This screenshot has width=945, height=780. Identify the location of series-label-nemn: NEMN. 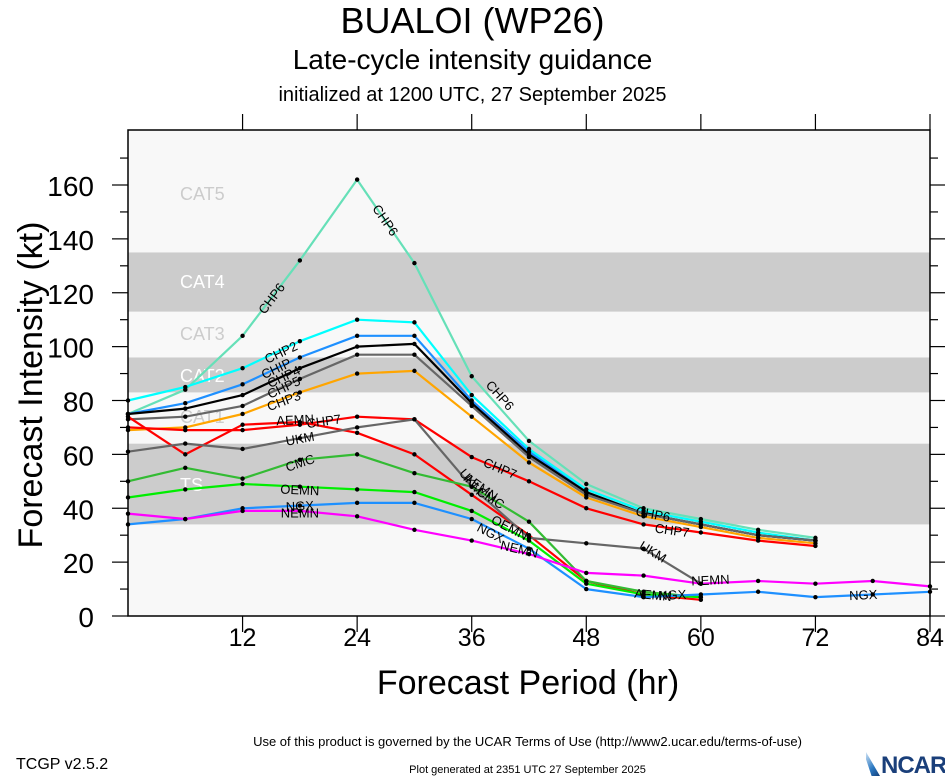
(710, 580).